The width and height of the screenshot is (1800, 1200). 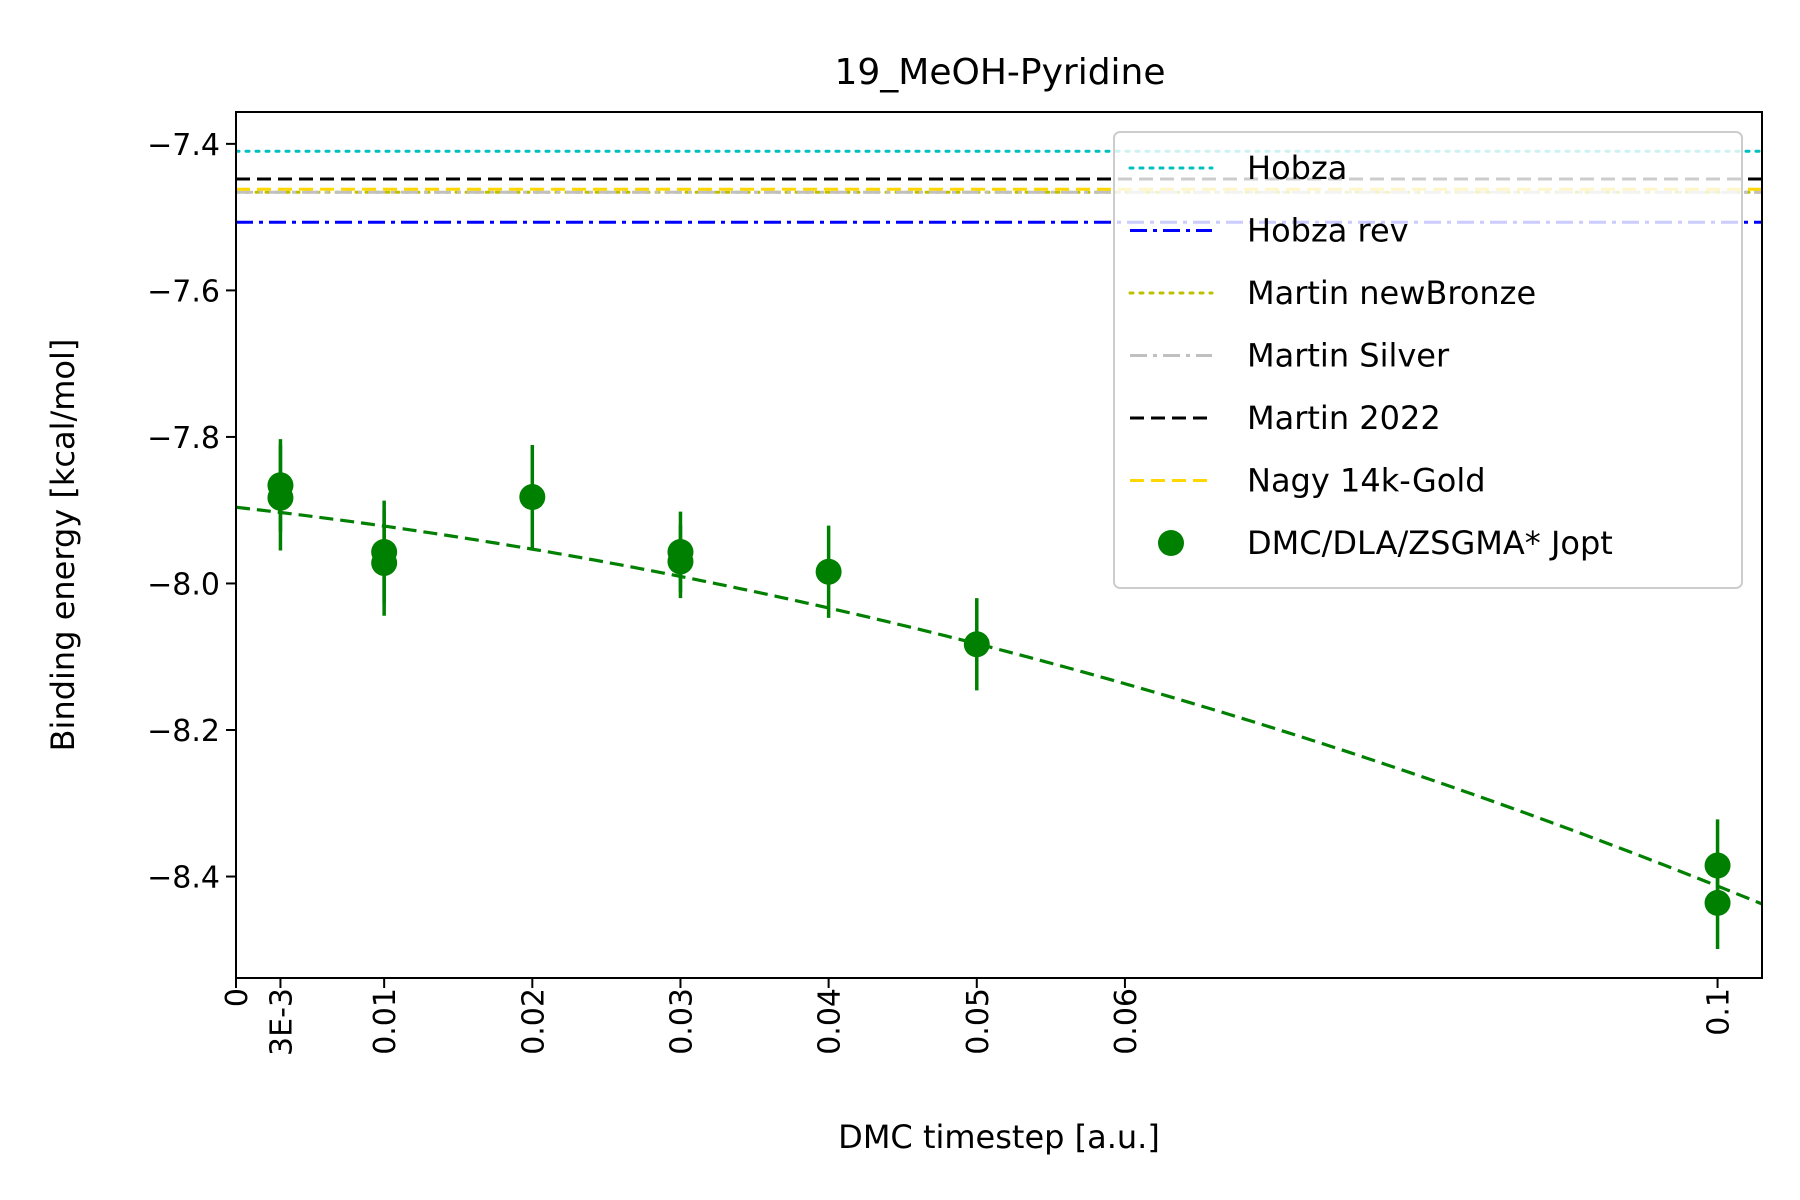 I want to click on legend-entry-hobza-rev: Hobza rev, so click(x=1269, y=231).